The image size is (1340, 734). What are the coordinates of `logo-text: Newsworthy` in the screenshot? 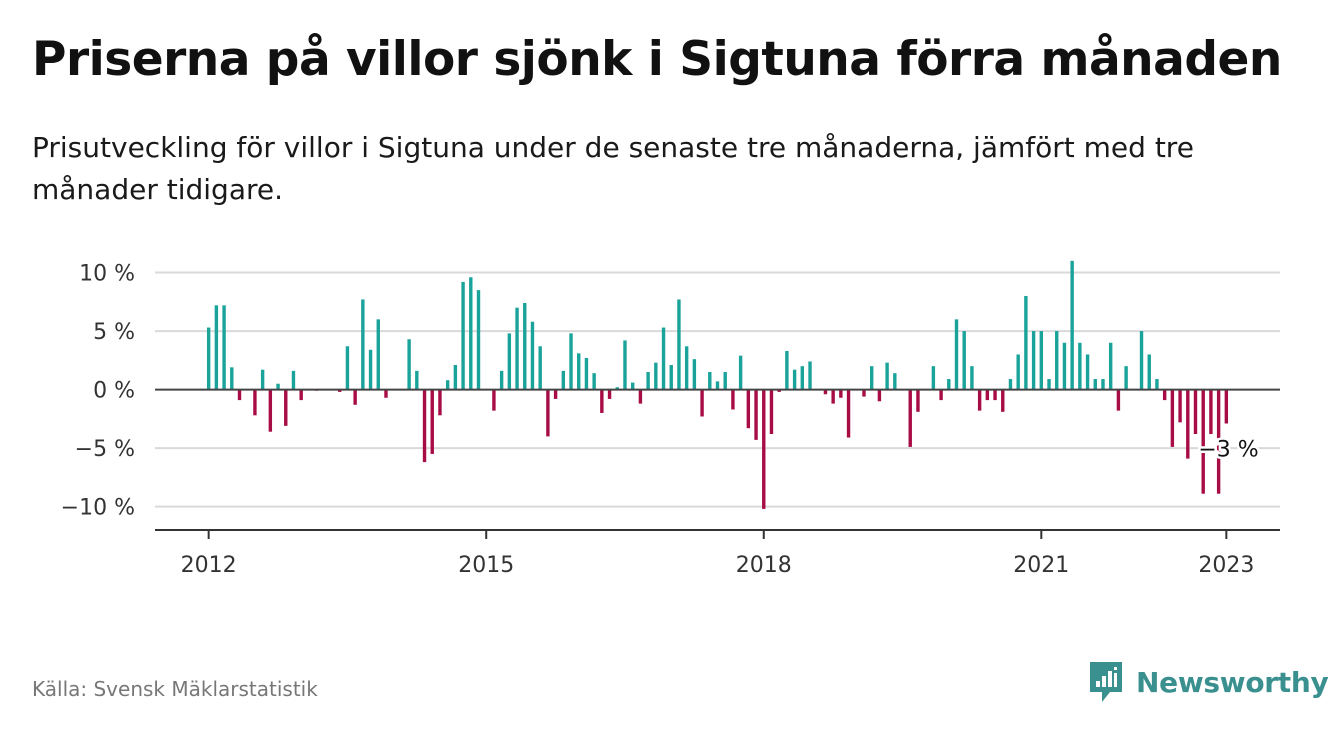 It's located at (1232, 682).